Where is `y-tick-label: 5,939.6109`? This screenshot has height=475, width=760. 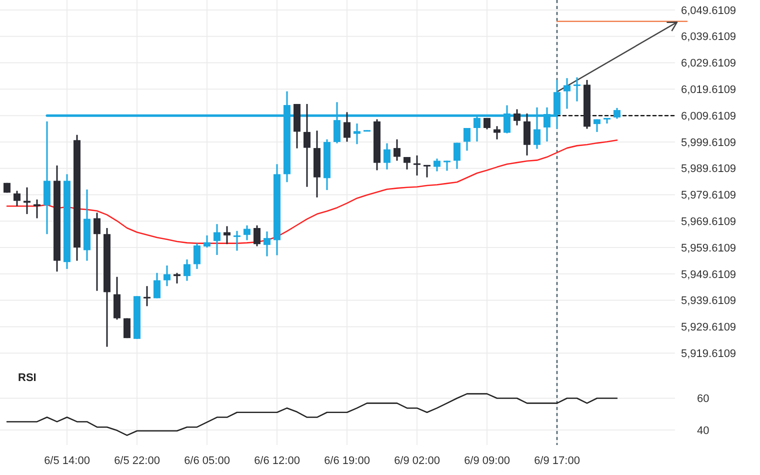 y-tick-label: 5,939.6109 is located at coordinates (708, 301).